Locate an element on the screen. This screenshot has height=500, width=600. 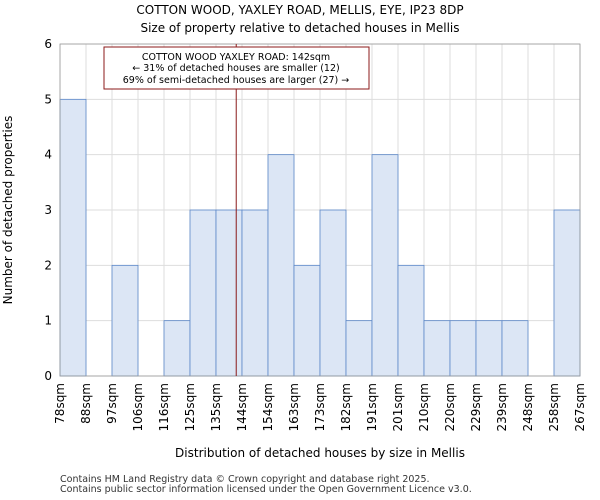
x-tick-label: 220sqm is located at coordinates (450, 407).